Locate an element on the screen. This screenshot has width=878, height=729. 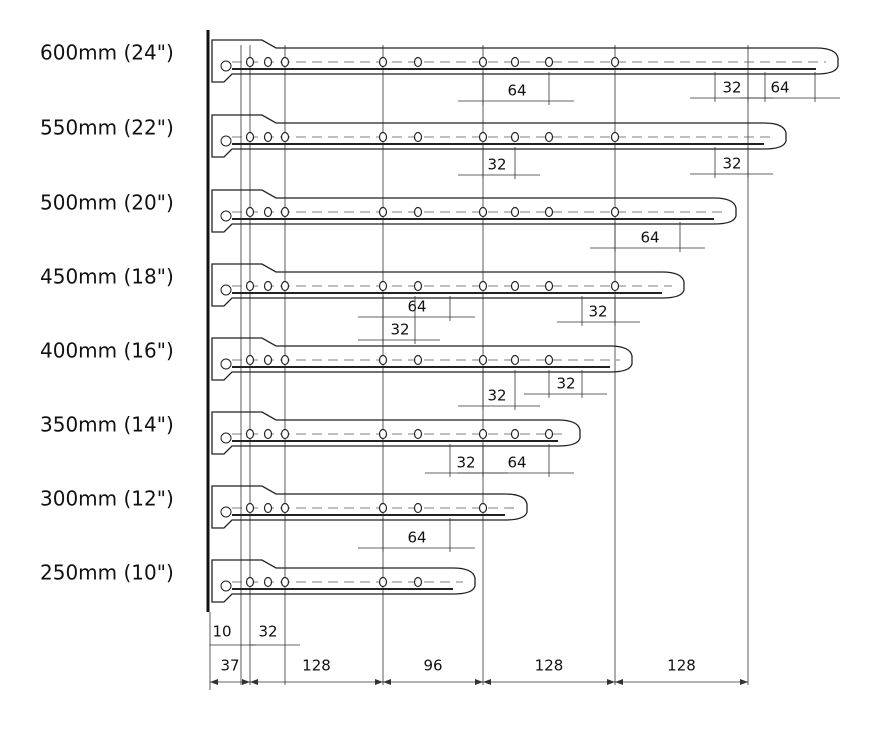
rail-label: 500mm (20") is located at coordinates (107, 203).